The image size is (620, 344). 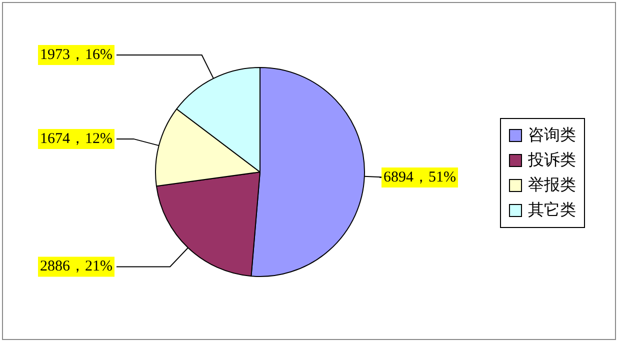 I want to click on data-label: 1973，16%, so click(x=76, y=54).